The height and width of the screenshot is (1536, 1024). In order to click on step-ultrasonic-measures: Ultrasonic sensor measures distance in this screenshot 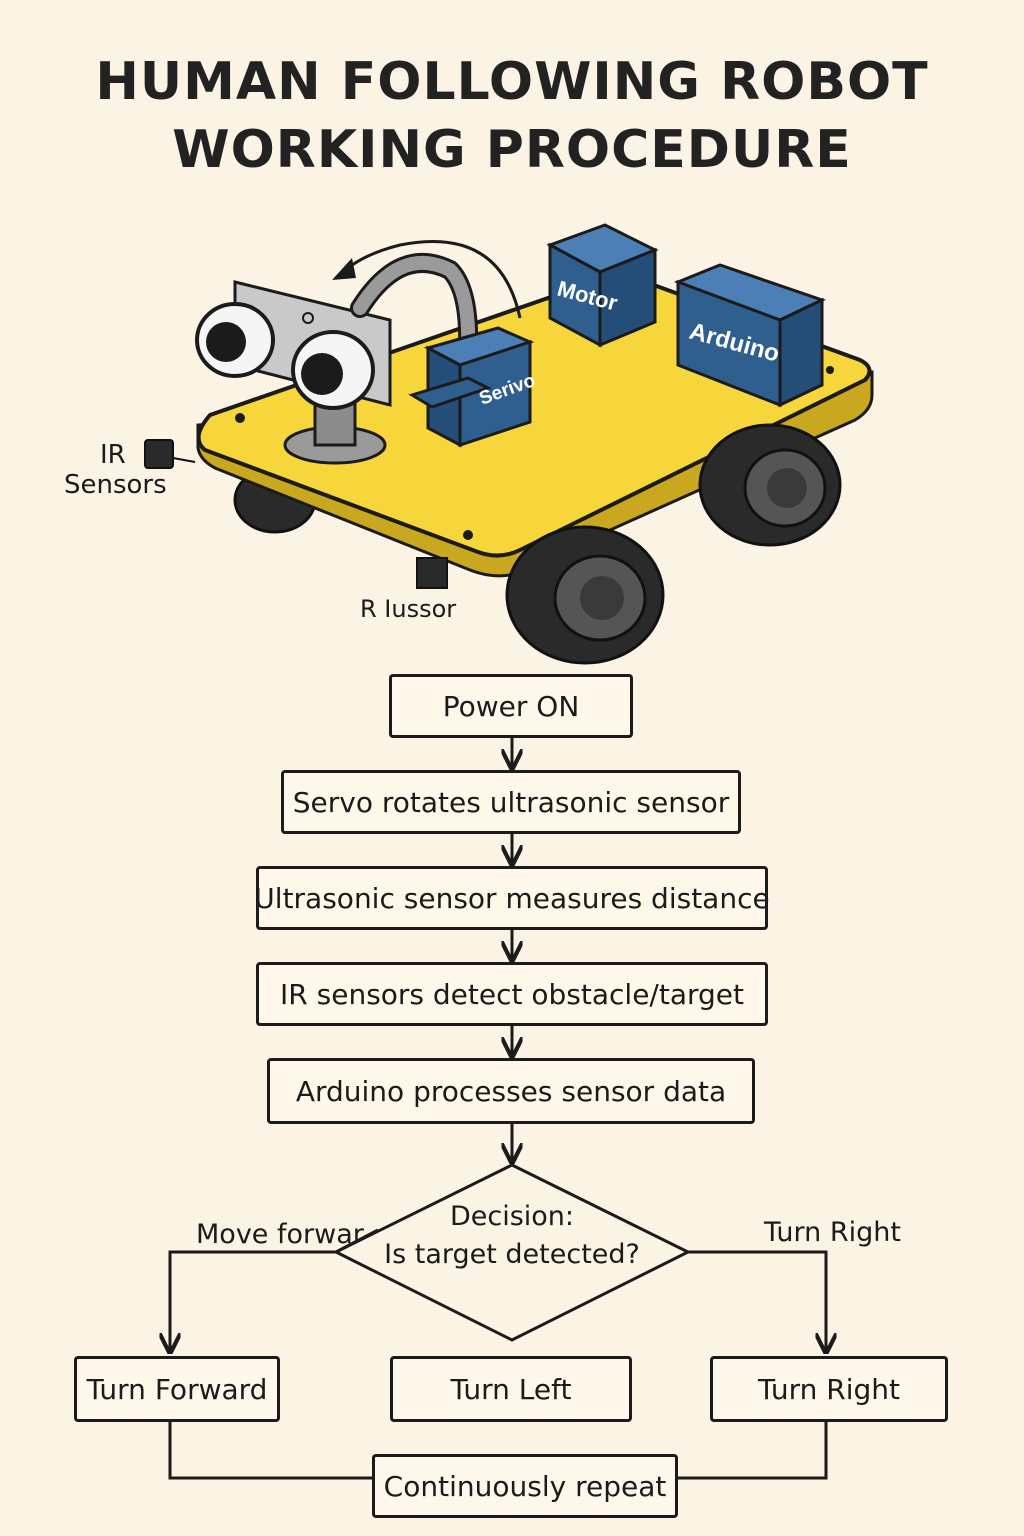, I will do `click(512, 898)`.